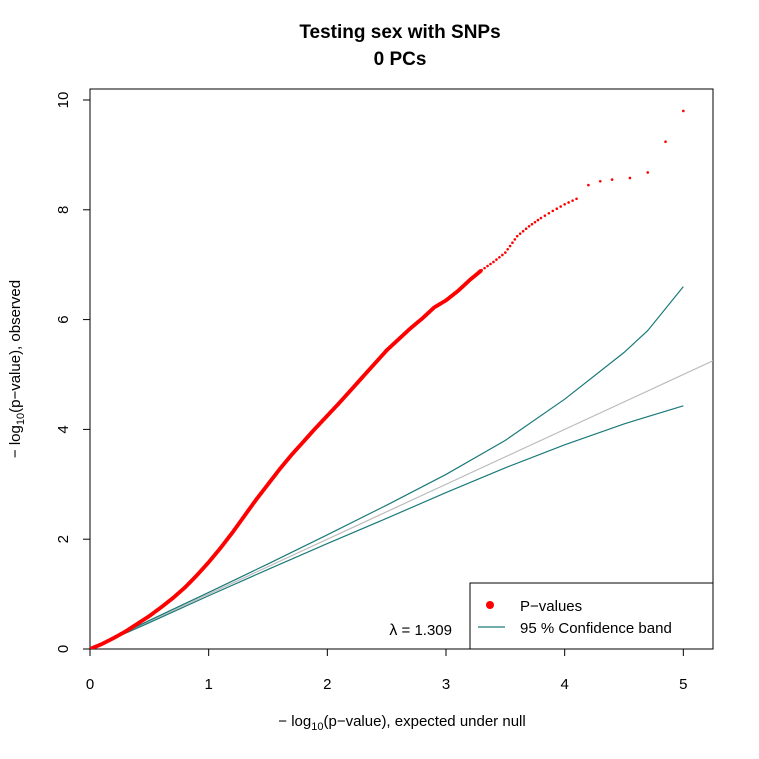  Describe the element at coordinates (73, 372) in the screenshot. I see `y-axis: 0 2 4 6 8 10` at that location.